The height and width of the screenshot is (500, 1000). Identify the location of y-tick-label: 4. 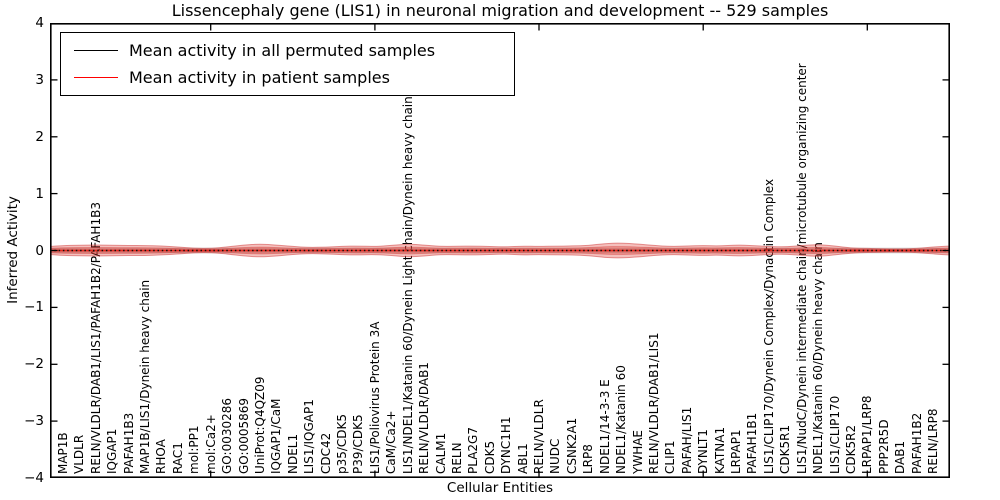
(39, 23).